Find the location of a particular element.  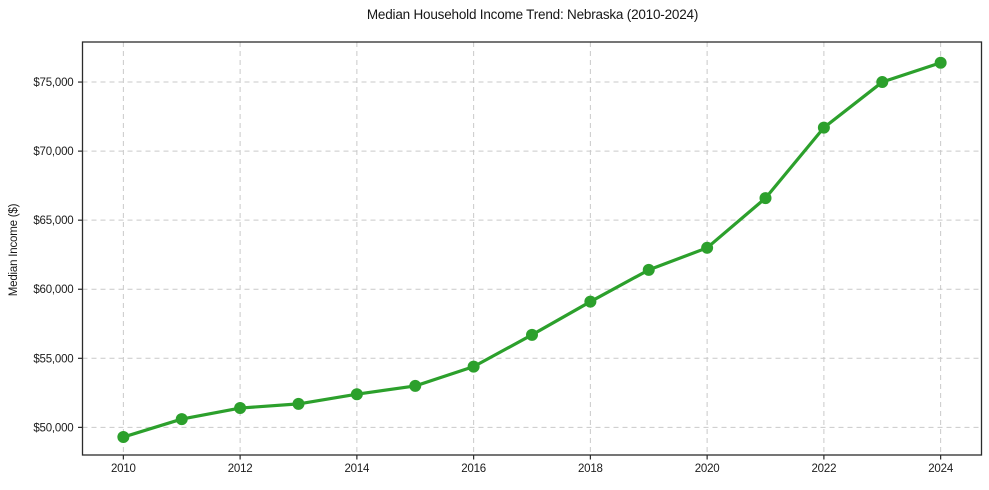

y-axis-label: Median Income ($) is located at coordinates (14, 250).